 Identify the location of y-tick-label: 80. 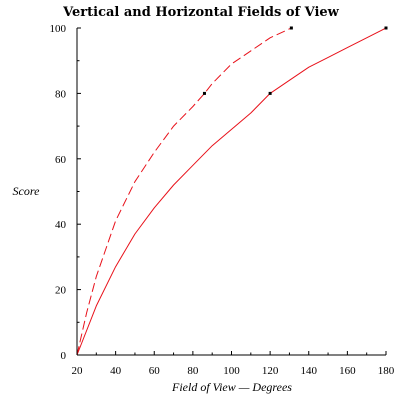
(61, 94).